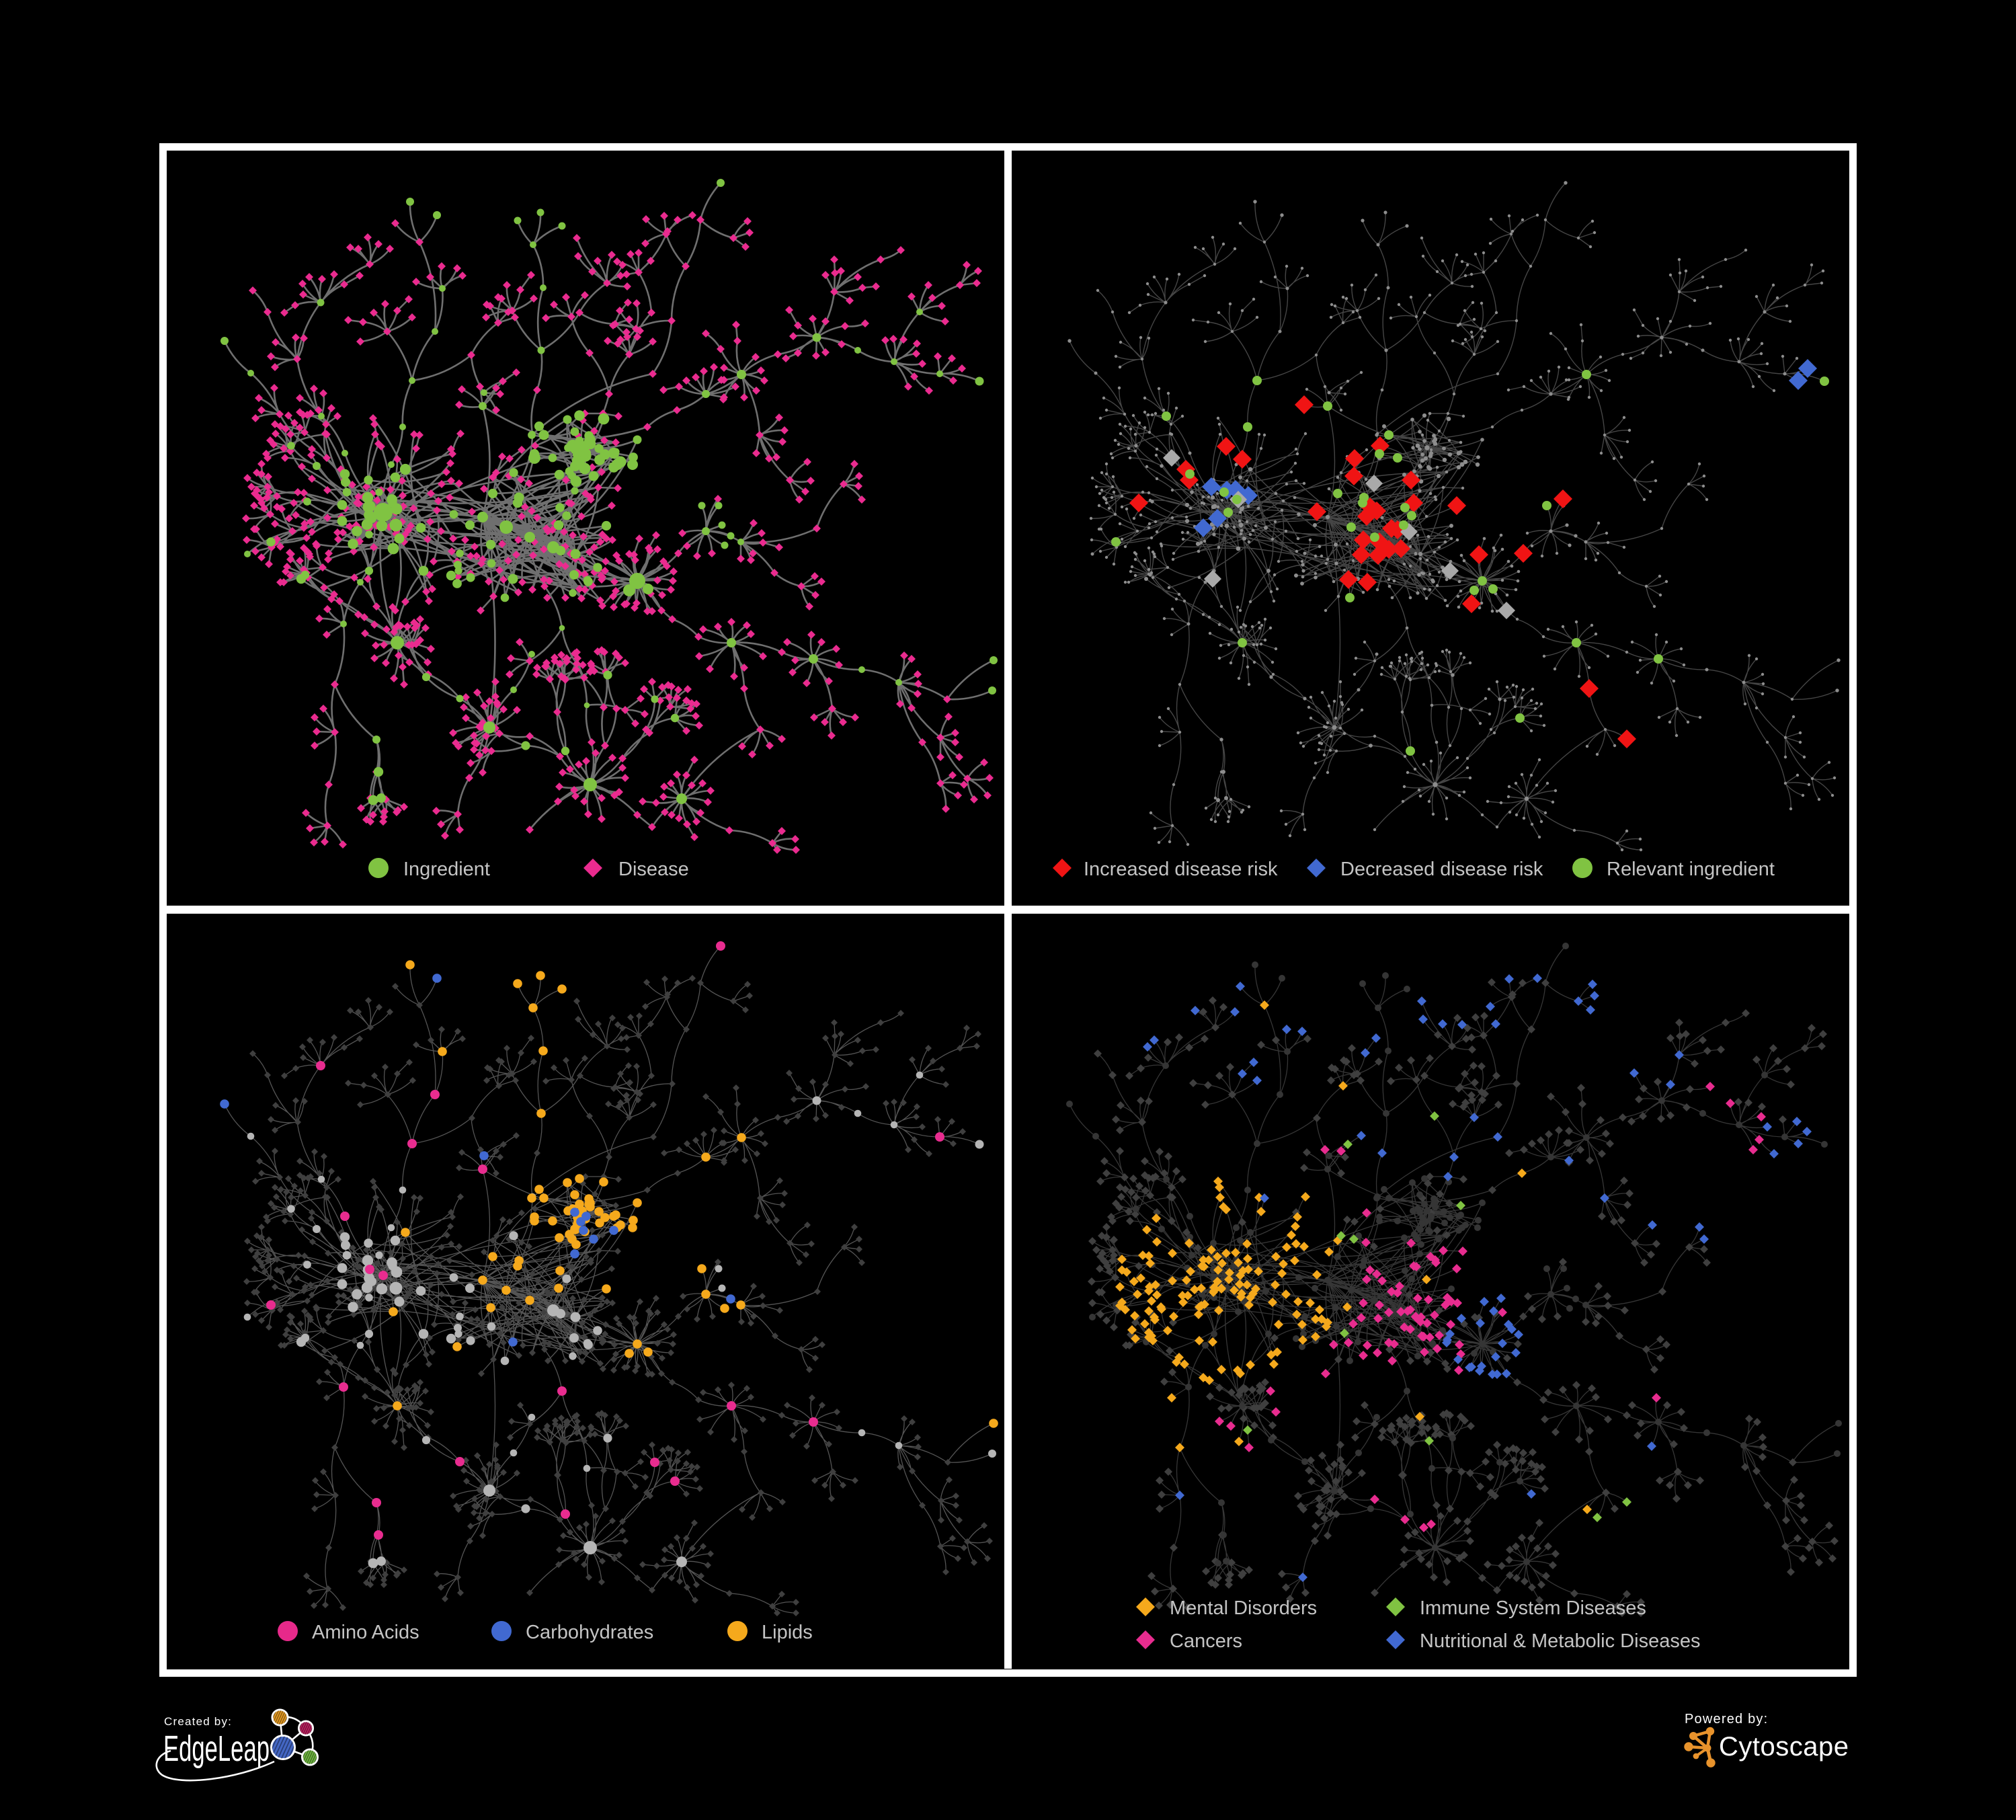 Image resolution: width=2016 pixels, height=1820 pixels. I want to click on svg-text: Disease, so click(653, 869).